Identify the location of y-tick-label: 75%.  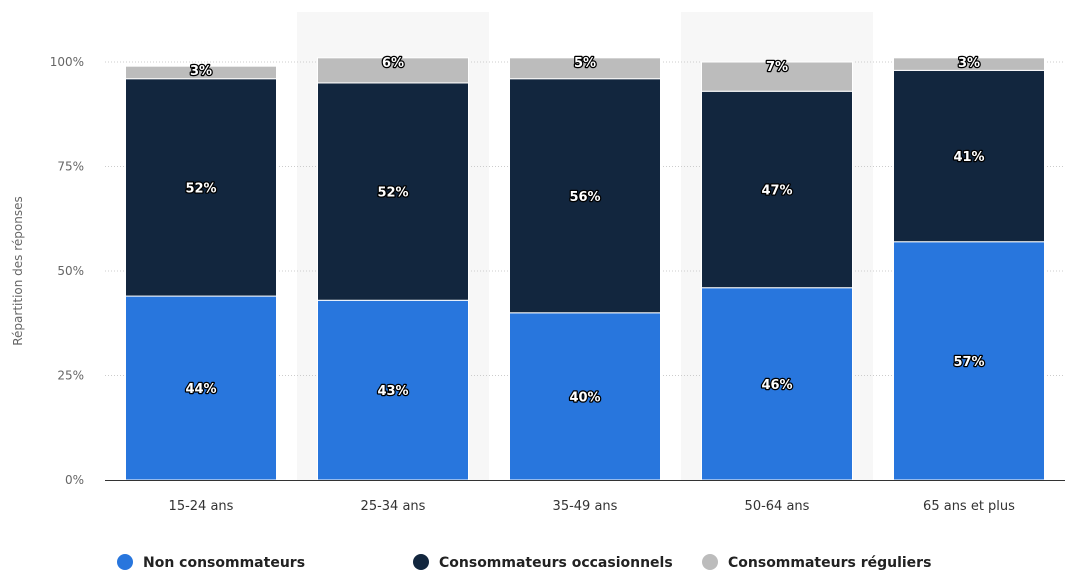
(70, 167).